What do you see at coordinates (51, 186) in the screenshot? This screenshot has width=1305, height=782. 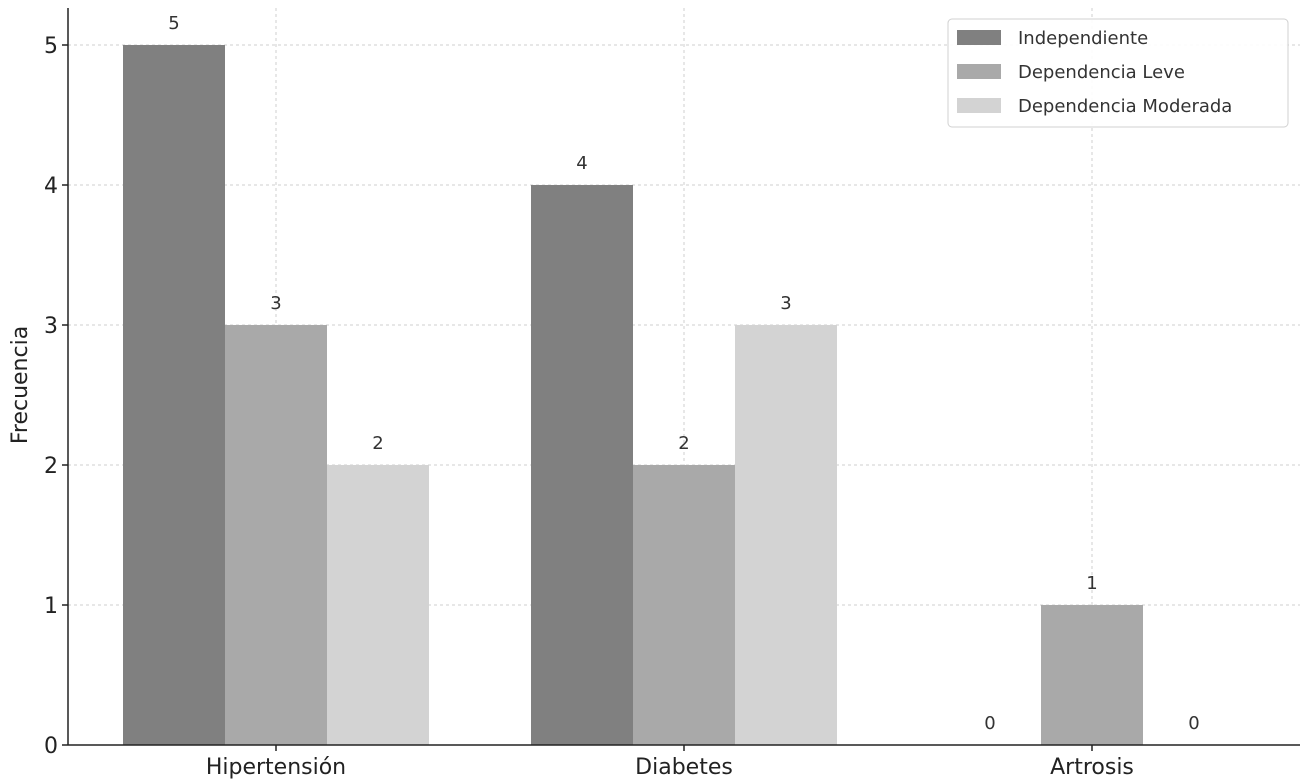 I see `y-tick-label: 4` at bounding box center [51, 186].